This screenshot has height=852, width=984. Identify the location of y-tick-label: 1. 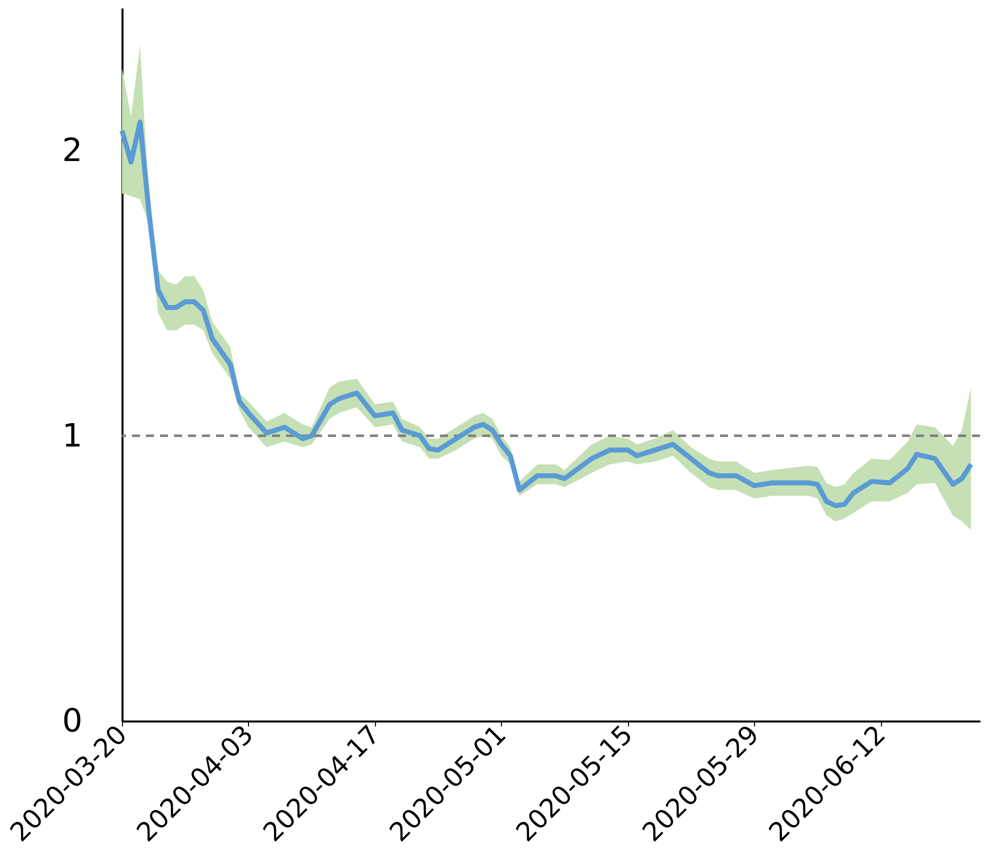
(72, 435).